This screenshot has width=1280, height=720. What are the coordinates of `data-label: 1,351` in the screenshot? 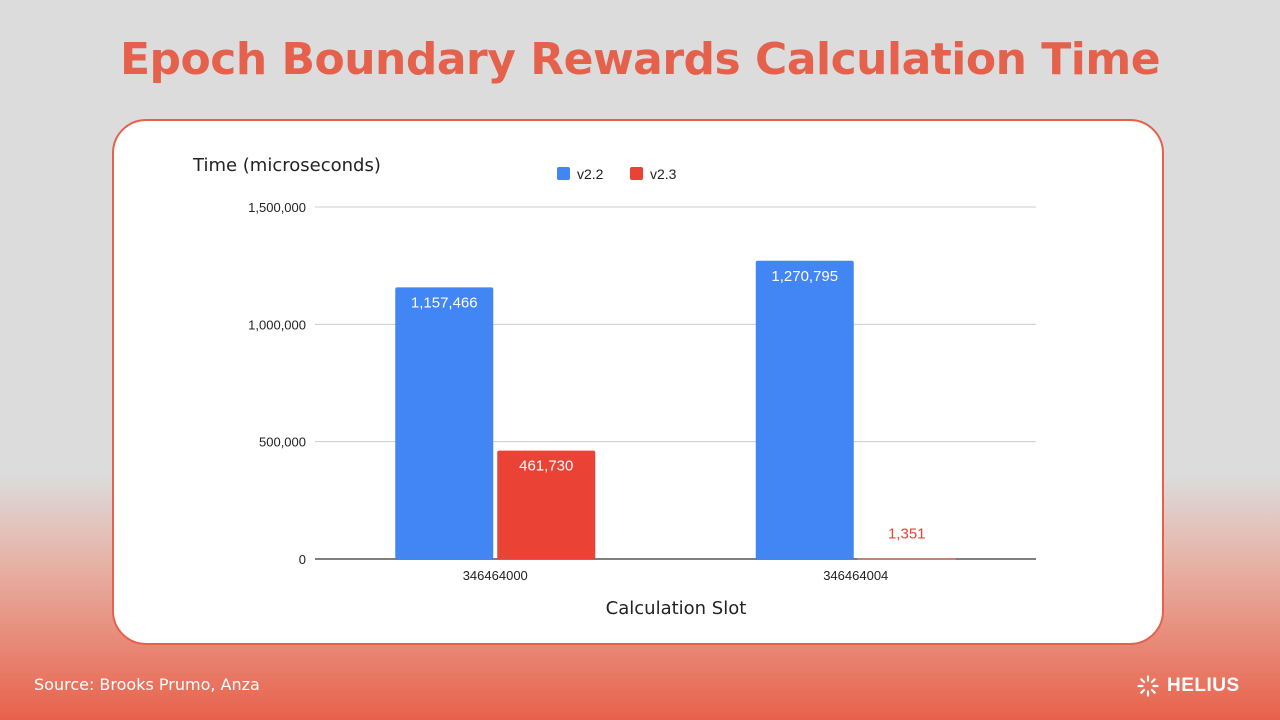 It's located at (907, 534).